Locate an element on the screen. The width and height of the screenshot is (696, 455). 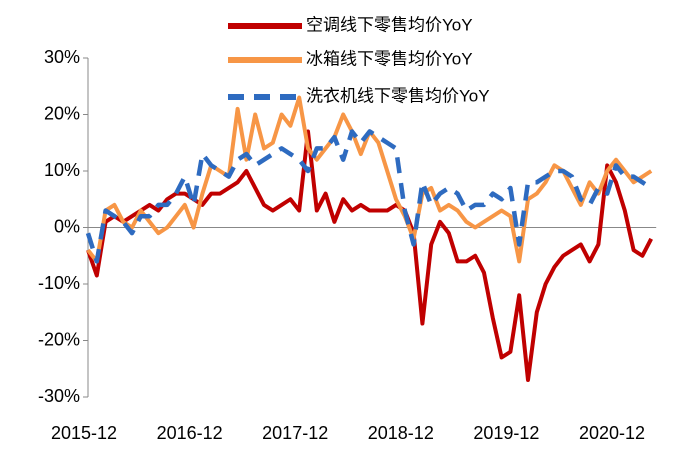
y-tick-label: 0% is located at coordinates (67, 226).